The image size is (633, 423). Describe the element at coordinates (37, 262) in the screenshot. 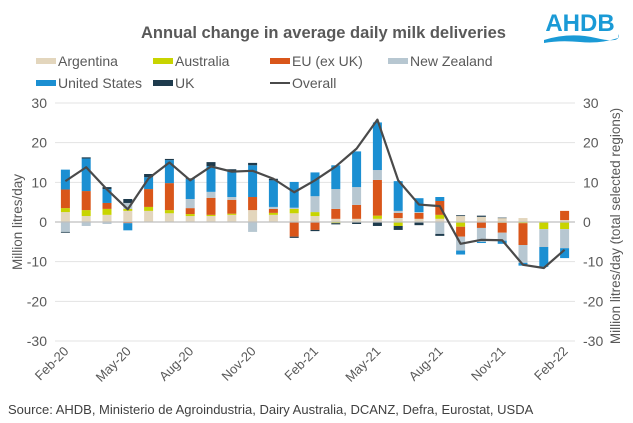

I see `y-tick-label: -10` at that location.